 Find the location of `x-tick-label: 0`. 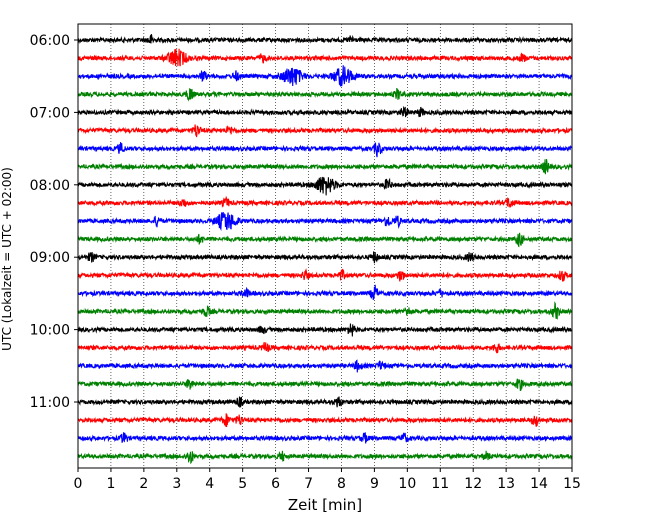

x-tick-label: 0 is located at coordinates (78, 484).